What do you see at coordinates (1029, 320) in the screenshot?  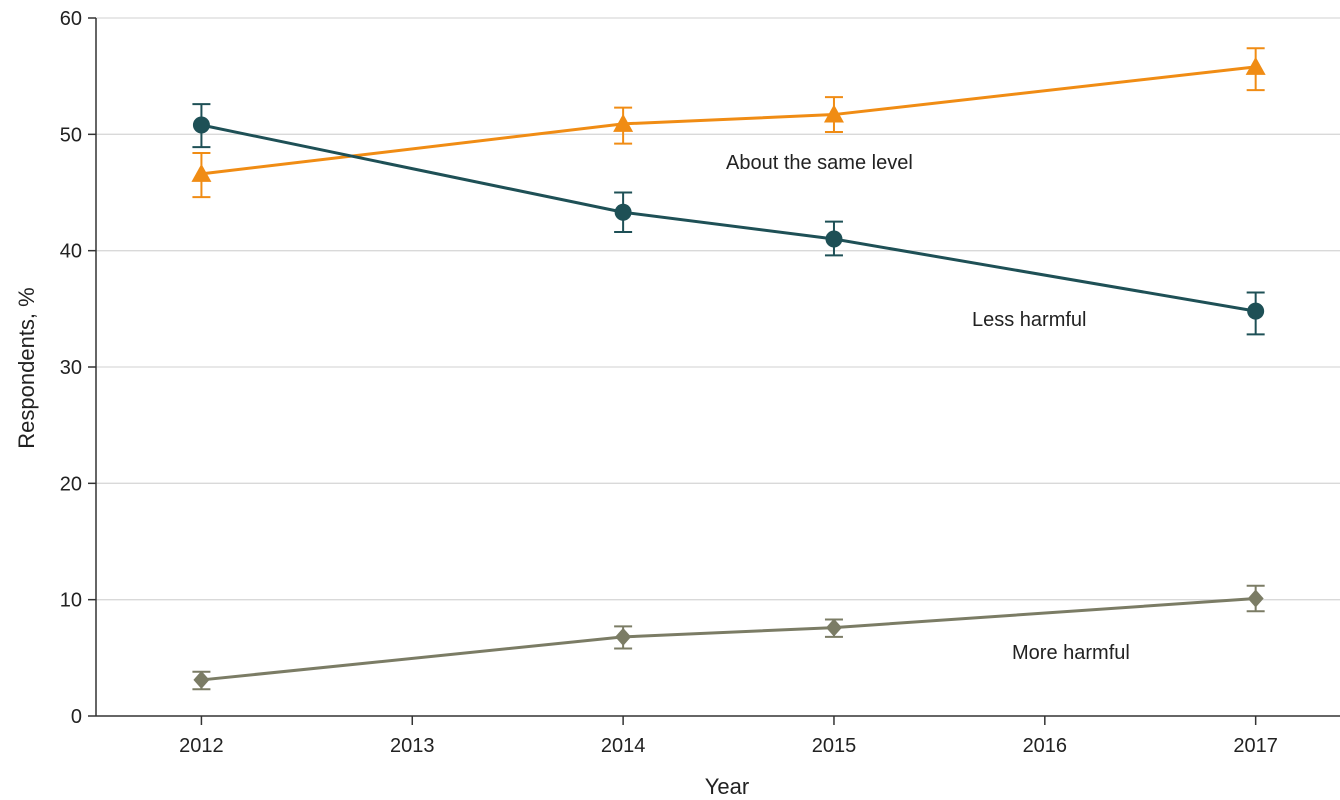 I see `series-label: Less harmful` at bounding box center [1029, 320].